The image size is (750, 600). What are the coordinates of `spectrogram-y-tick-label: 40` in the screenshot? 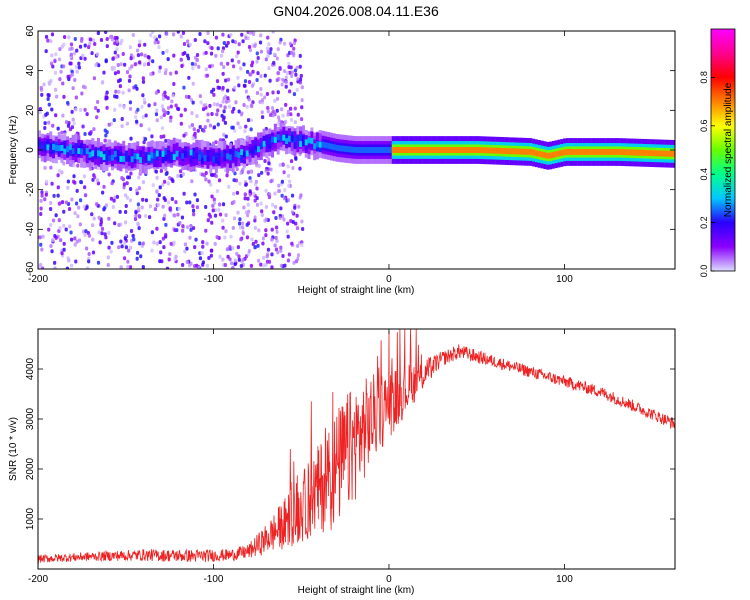 It's located at (30, 71).